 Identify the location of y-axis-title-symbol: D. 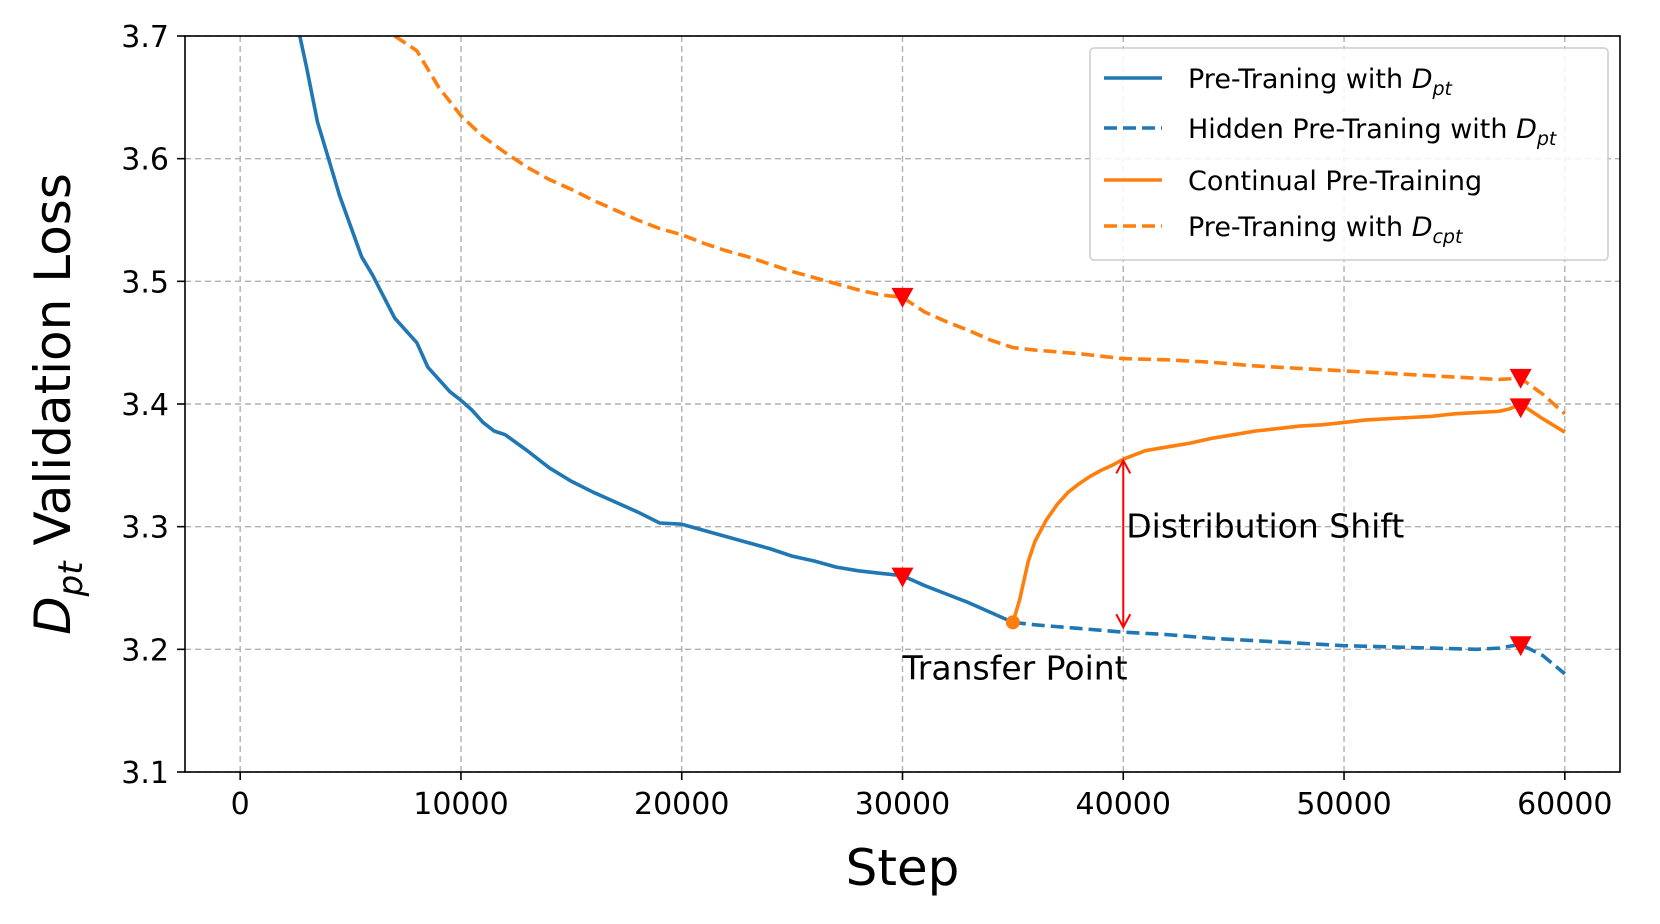
(53, 615).